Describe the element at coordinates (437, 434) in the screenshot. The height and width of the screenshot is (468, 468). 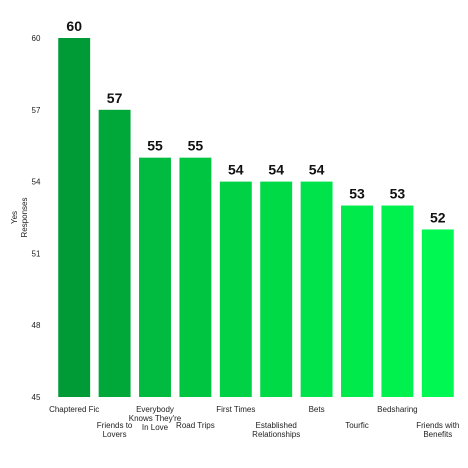
I see `x-tick-label-line: Benefits` at that location.